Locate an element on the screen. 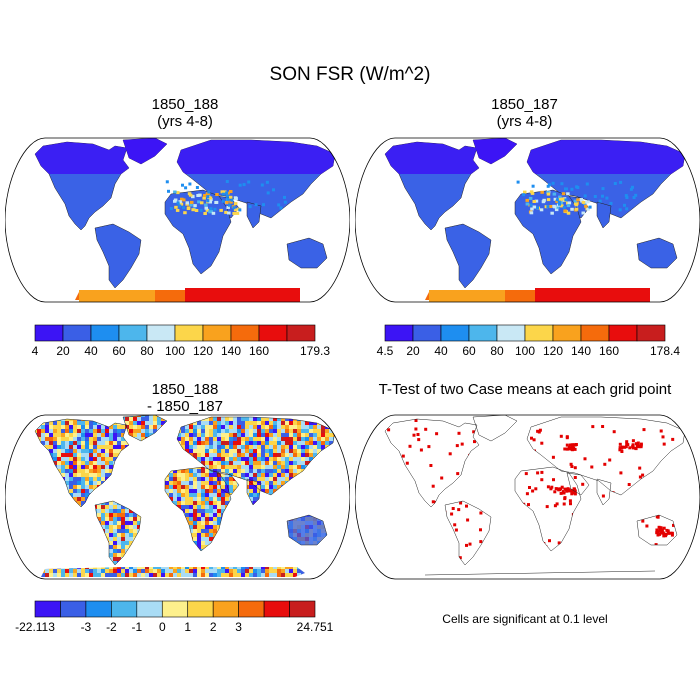  colorbar-tick-label: 1 is located at coordinates (187, 627).